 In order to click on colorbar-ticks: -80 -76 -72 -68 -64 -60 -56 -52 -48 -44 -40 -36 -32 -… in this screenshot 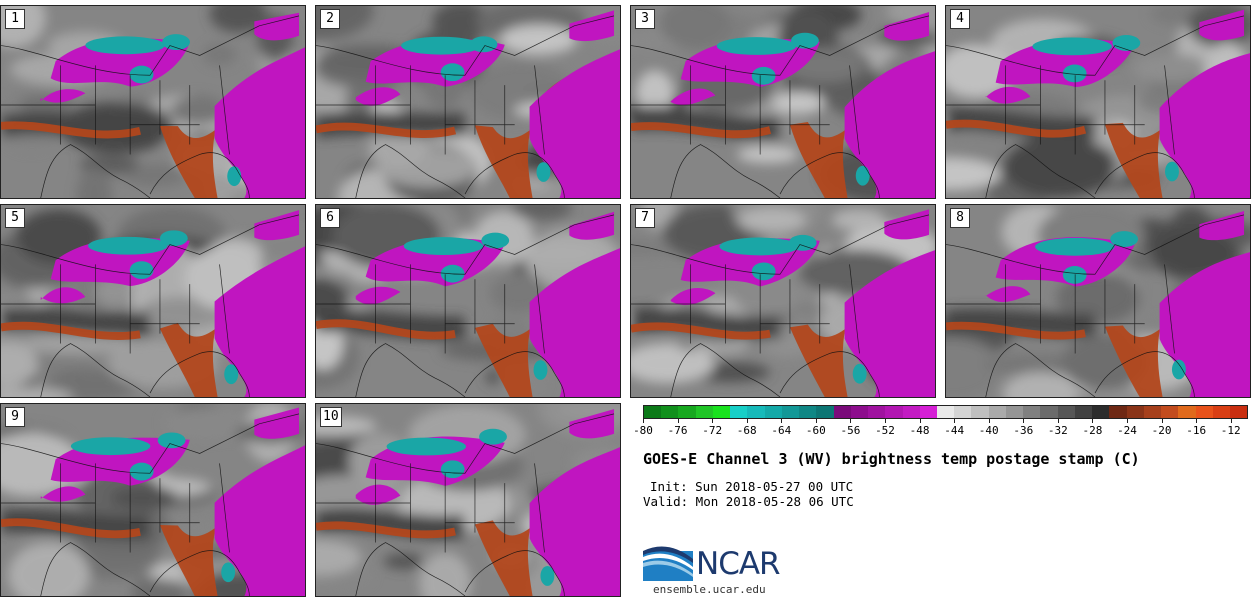, I will do `click(940, 430)`.